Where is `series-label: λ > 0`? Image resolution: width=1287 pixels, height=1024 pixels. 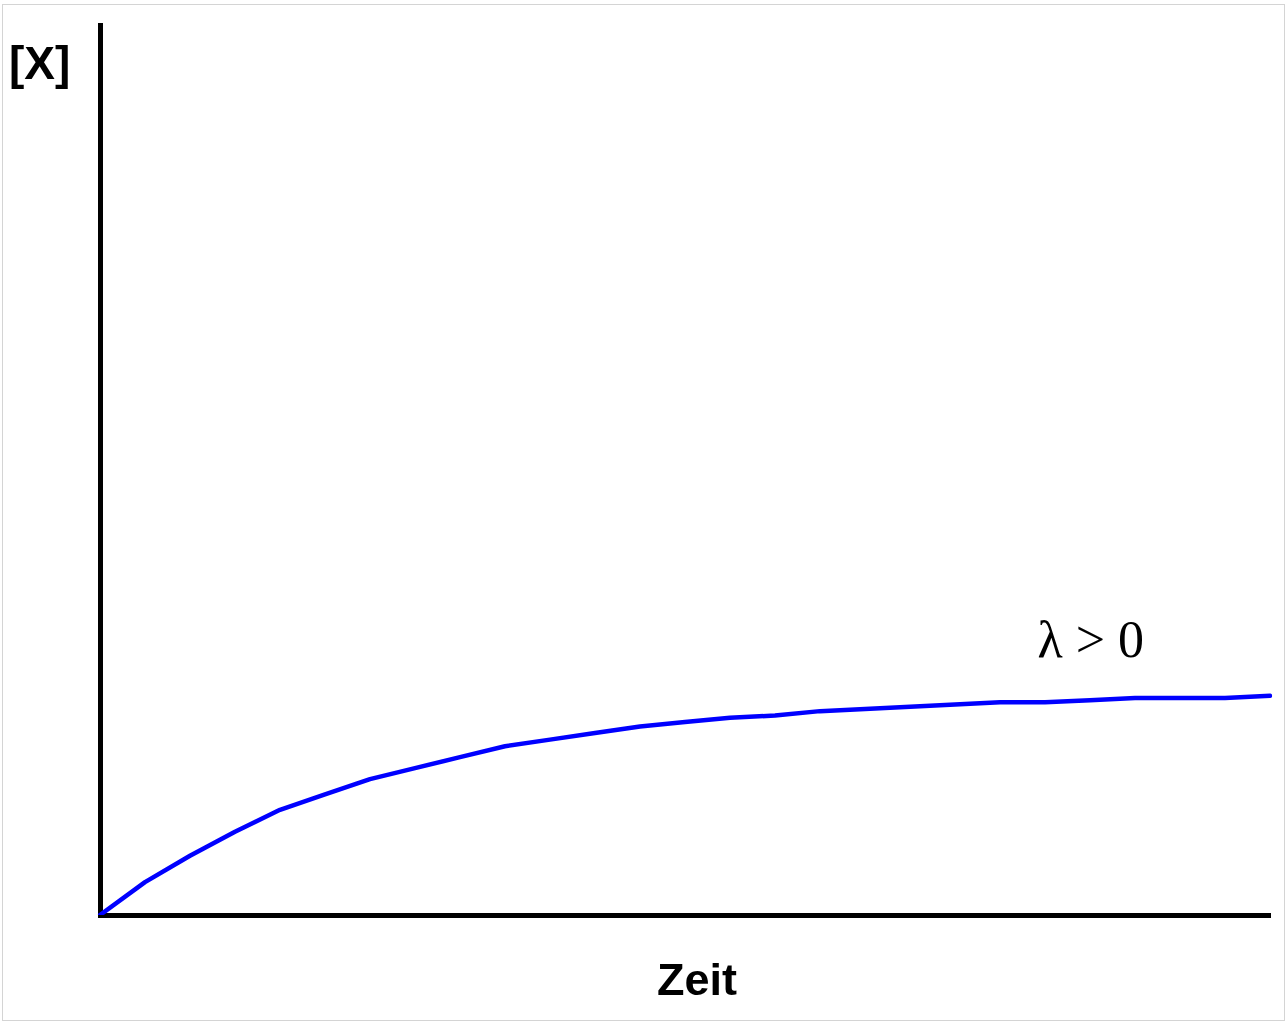
series-label: λ > 0 is located at coordinates (1090, 639).